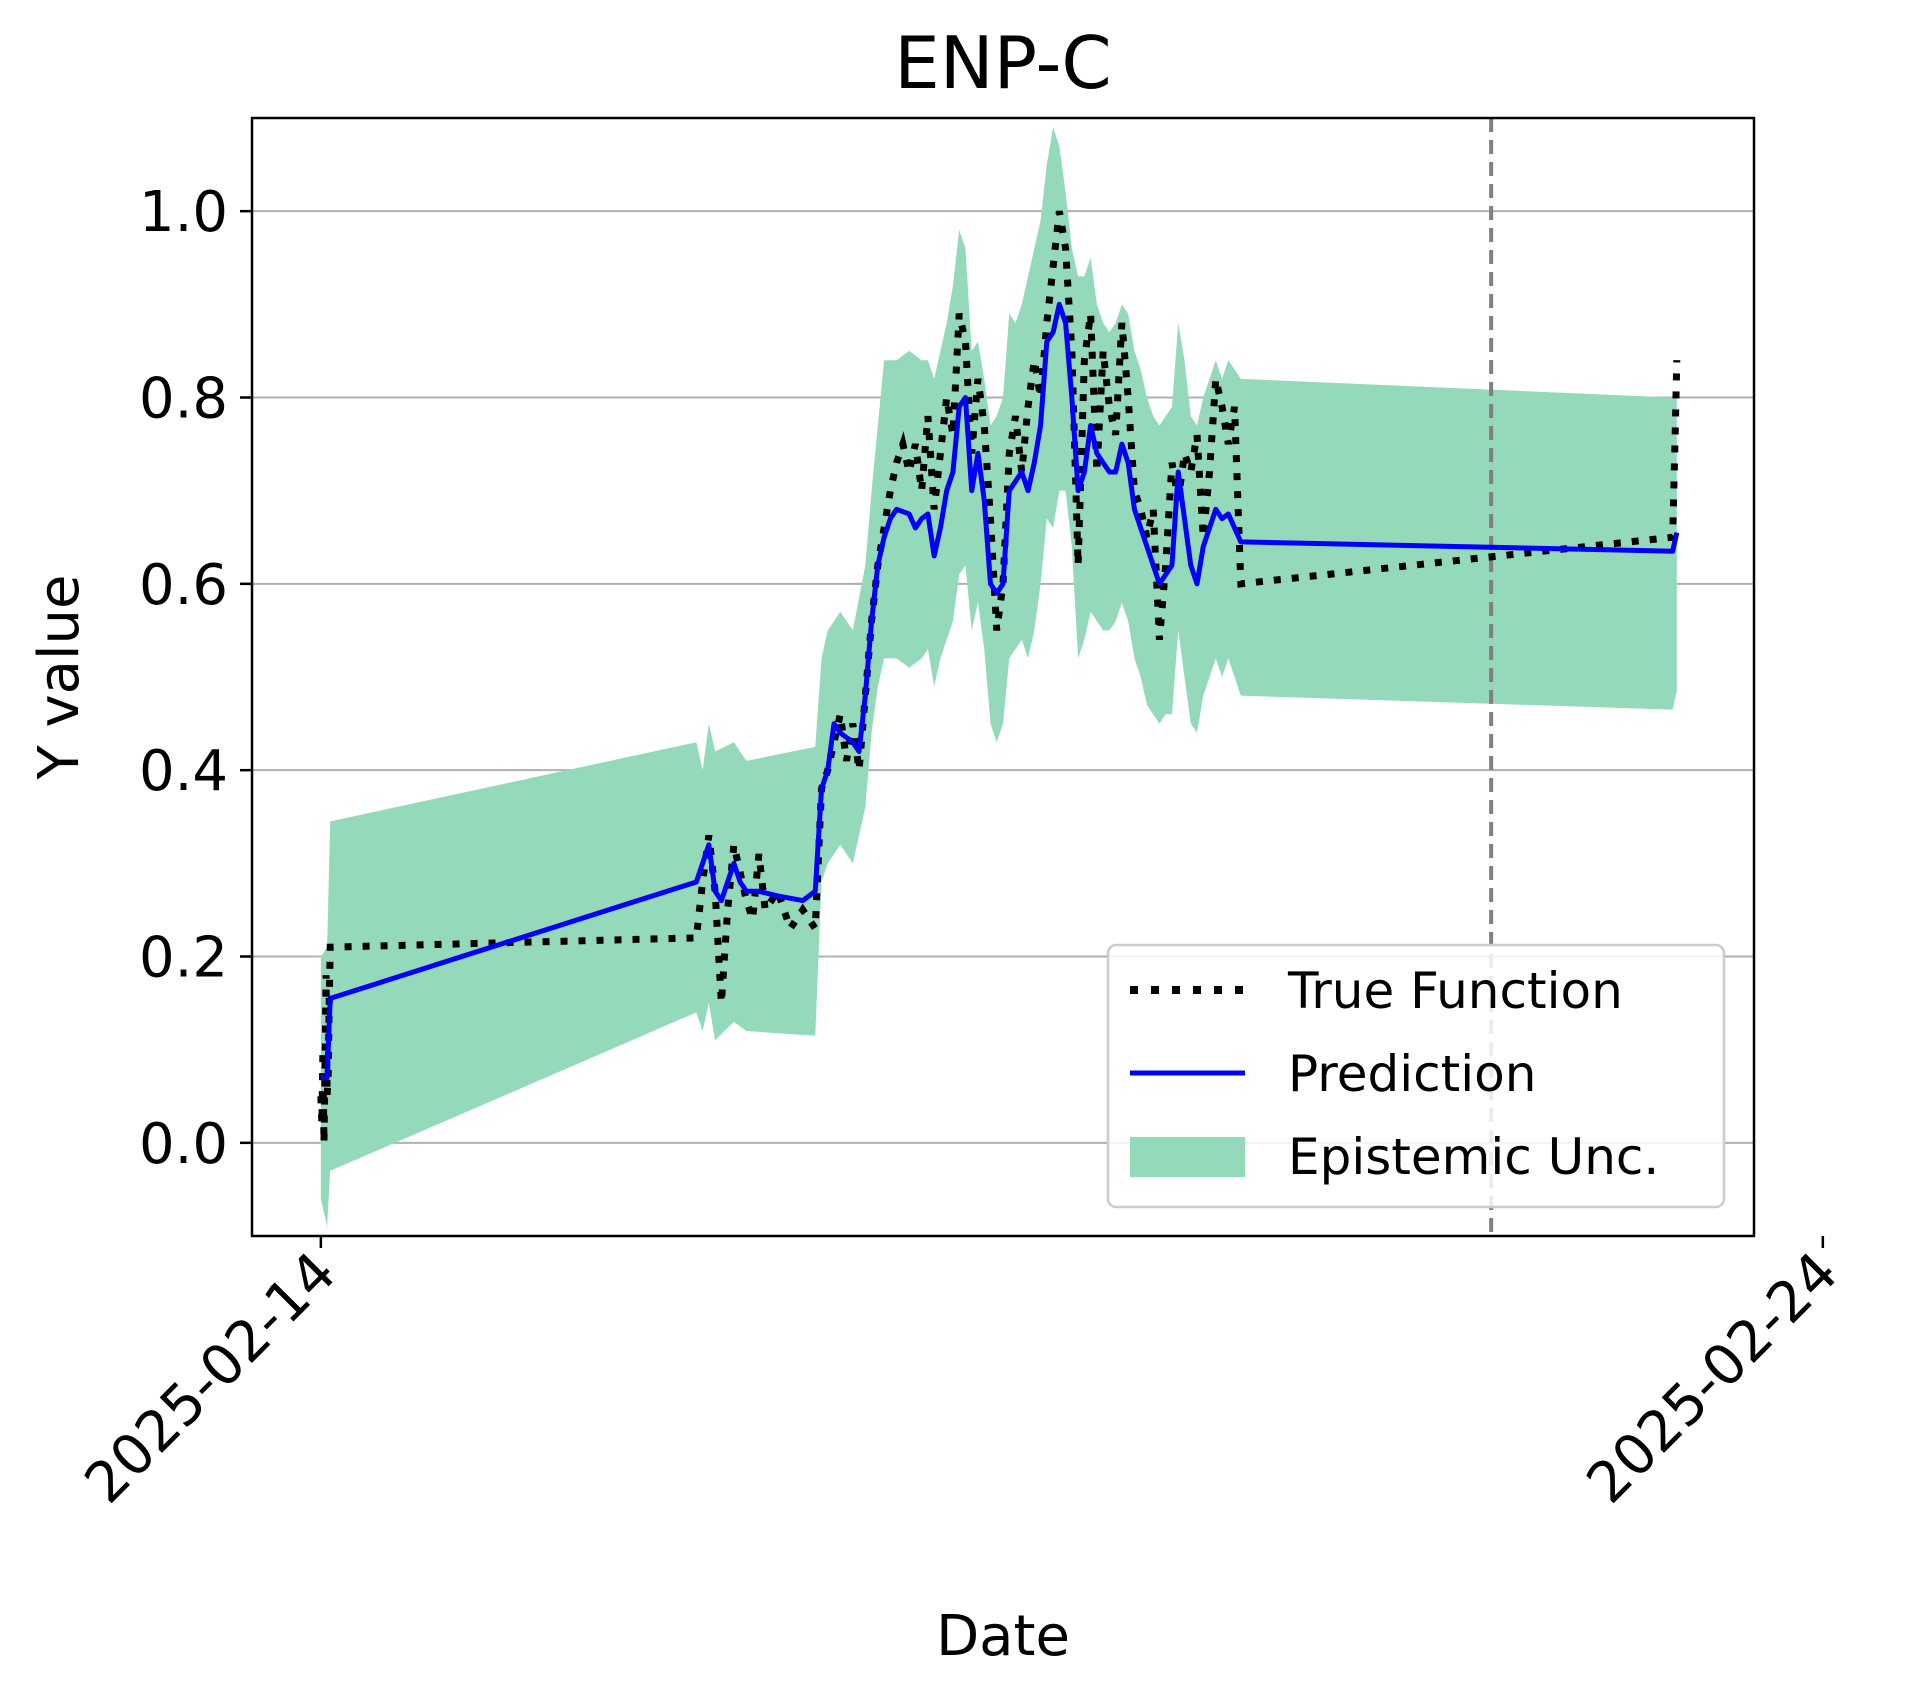 The image size is (1926, 1687). I want to click on y-tick-label: 0.6, so click(183, 585).